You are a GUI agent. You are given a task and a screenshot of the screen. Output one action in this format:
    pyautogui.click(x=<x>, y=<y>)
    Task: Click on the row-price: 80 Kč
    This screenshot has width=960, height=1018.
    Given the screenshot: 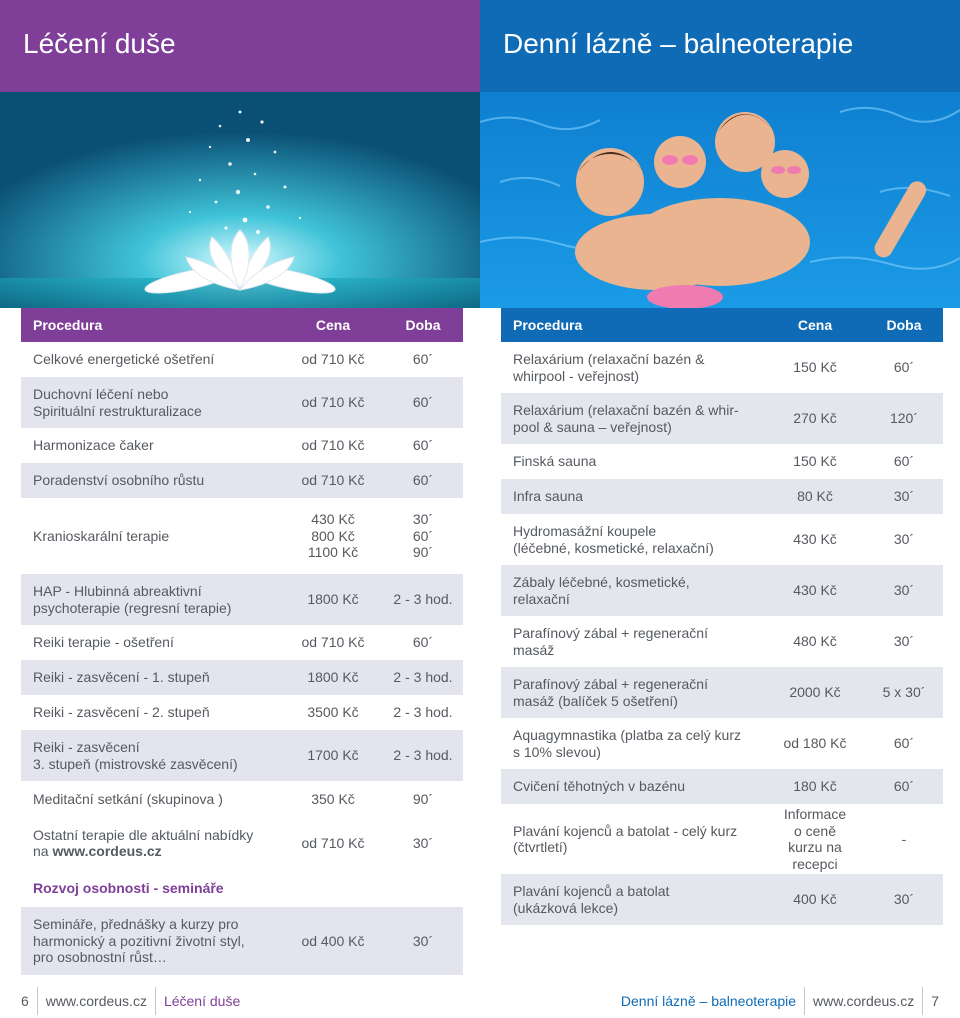 What is the action you would take?
    pyautogui.click(x=815, y=496)
    